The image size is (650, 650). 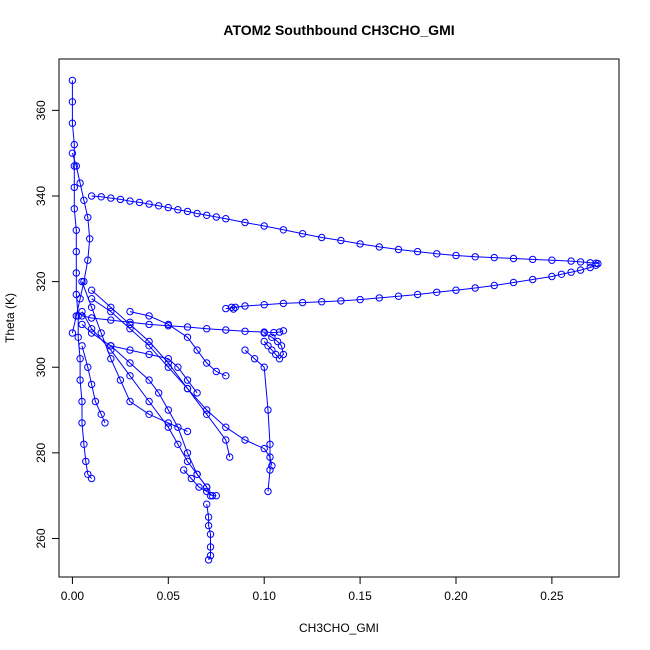 I want to click on x-tick-label: 0.20, so click(x=456, y=596).